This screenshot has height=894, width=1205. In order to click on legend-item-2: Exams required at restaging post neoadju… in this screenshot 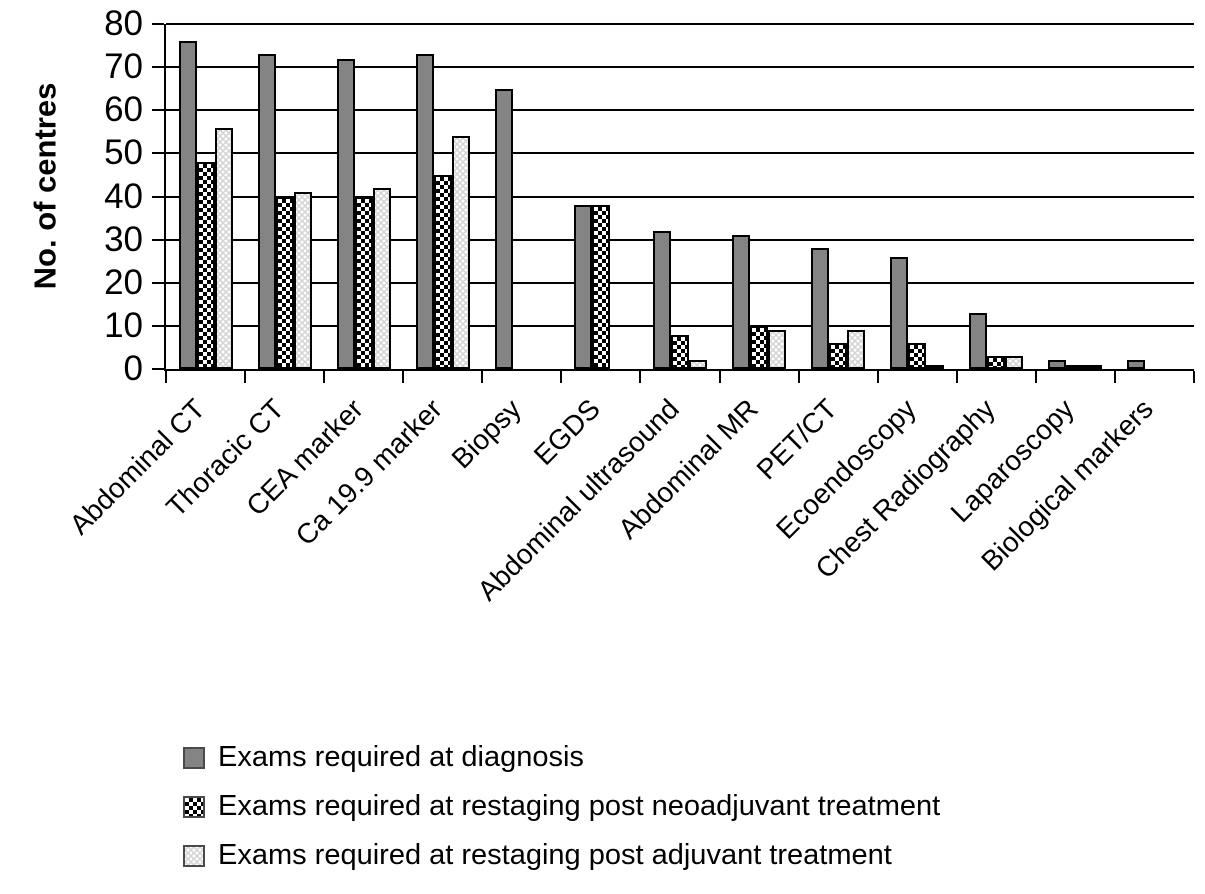, I will do `click(561, 806)`.